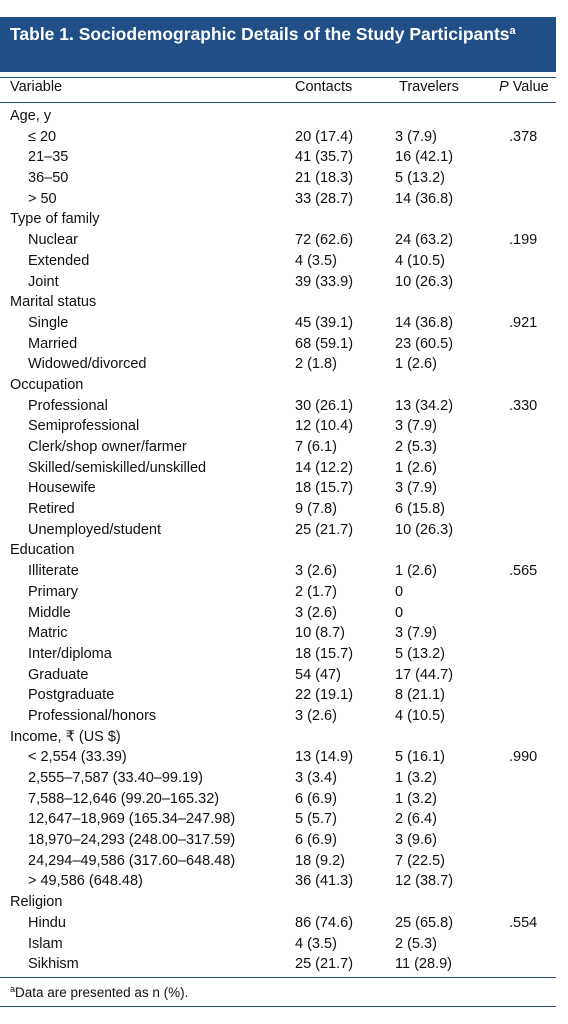 The image size is (568, 1024). Describe the element at coordinates (324, 922) in the screenshot. I see `cell-contacts: 86 (74.6)` at that location.